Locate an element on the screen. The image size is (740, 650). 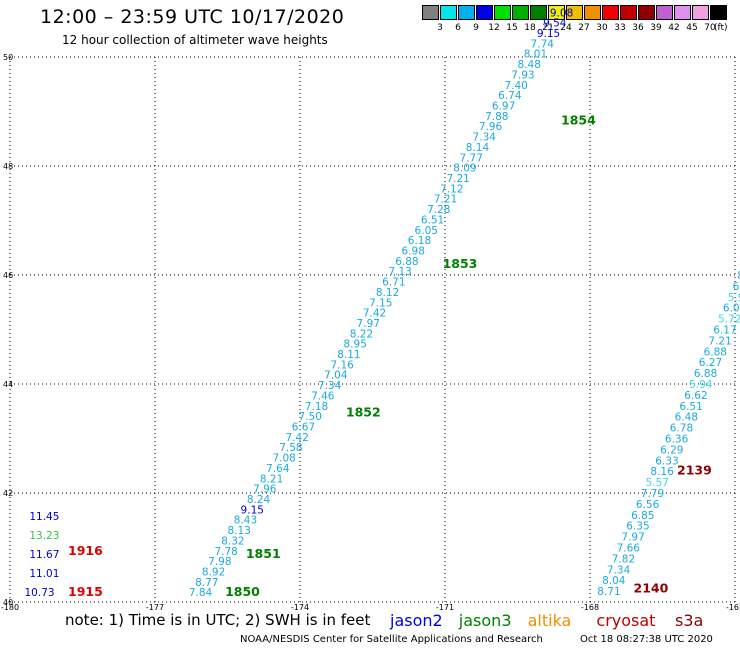
wave-height-value: 8.32 is located at coordinates (232, 541).